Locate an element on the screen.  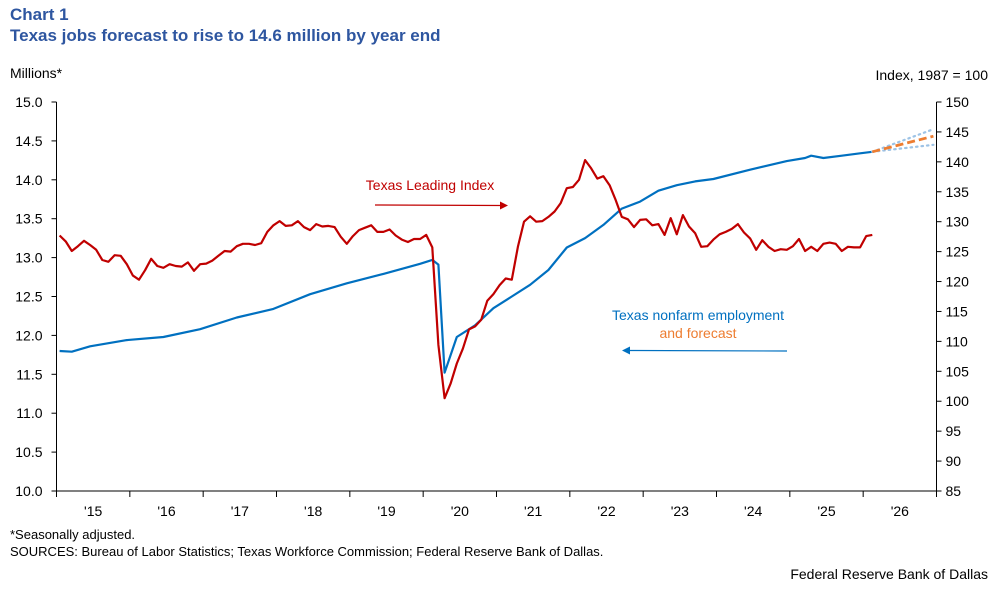
leading-index-arrow is located at coordinates (438, 205).